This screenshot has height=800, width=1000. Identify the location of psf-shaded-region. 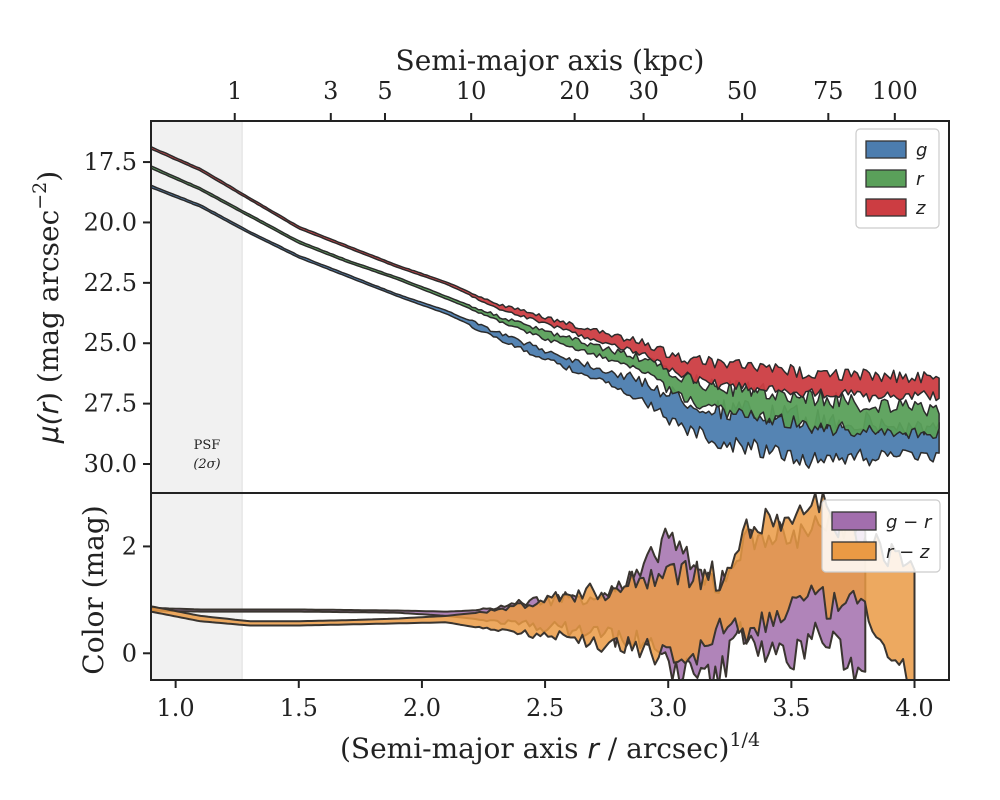
(197, 400).